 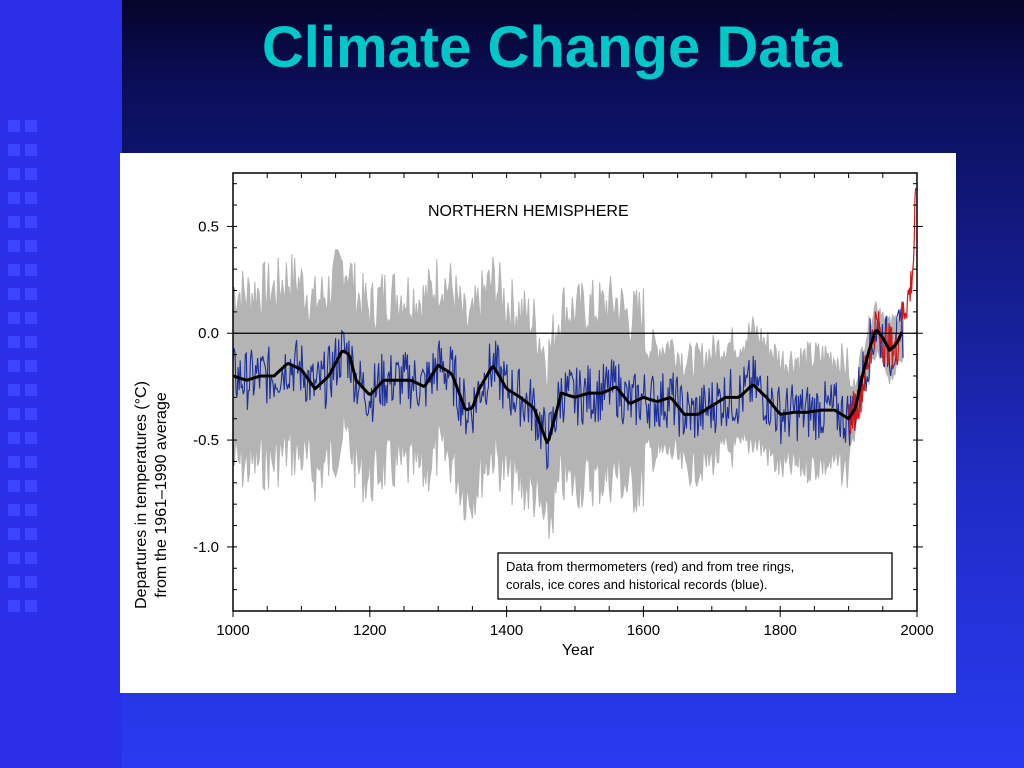 I want to click on left-decorative-strip, so click(x=61, y=384).